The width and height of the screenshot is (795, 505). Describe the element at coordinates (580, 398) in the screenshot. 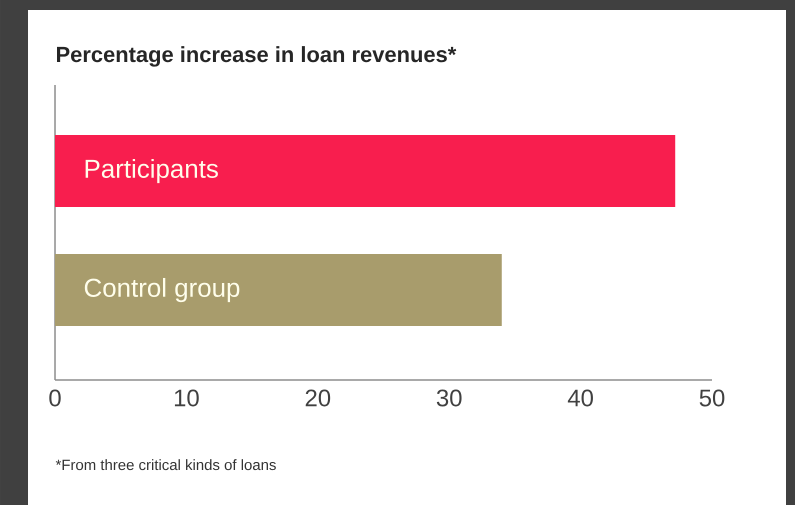

I see `x-tick-label: 40` at that location.